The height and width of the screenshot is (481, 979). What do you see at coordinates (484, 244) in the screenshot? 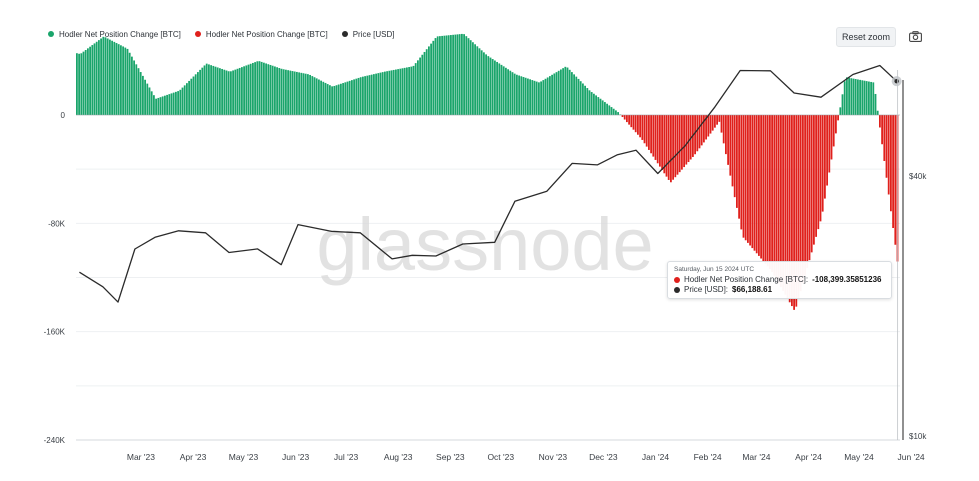
I see `watermark: glassnode` at bounding box center [484, 244].